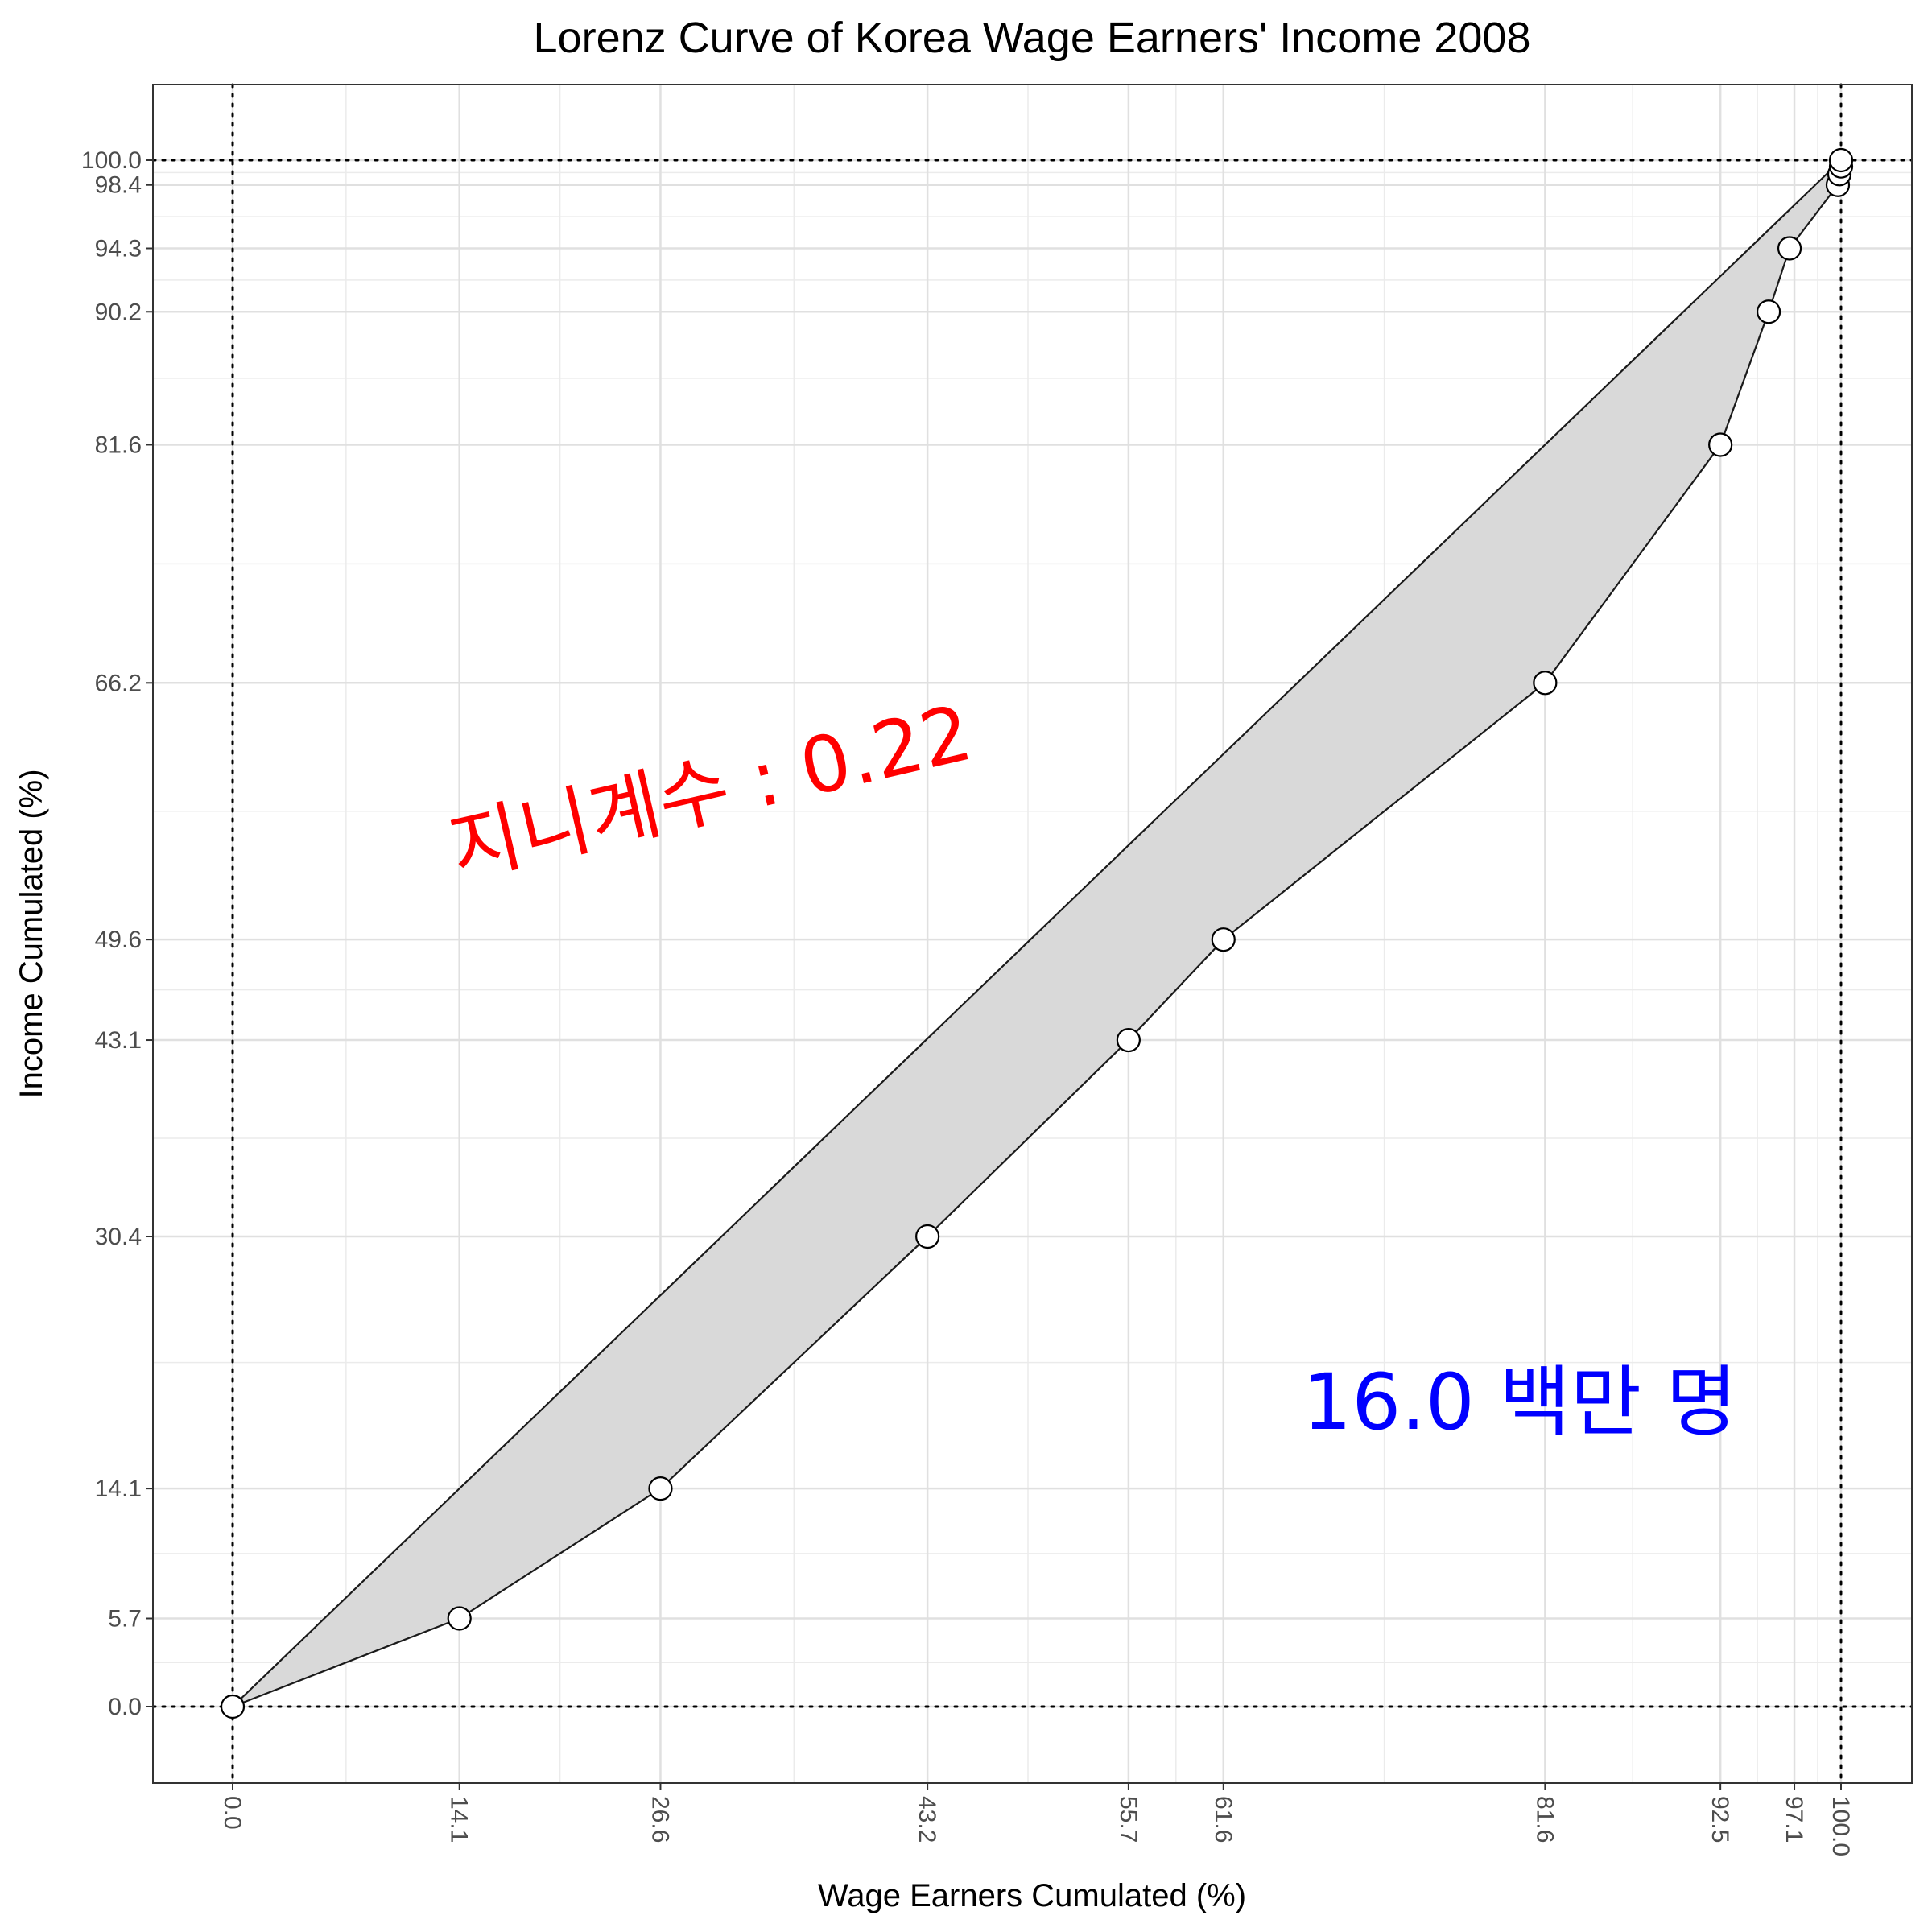 The height and width of the screenshot is (1932, 1932). Describe the element at coordinates (1036, 1819) in the screenshot. I see `x-axis-ticks: 0.0 14.1 26.6 43.2 55.7 61.6 81.6 92.5 97.1 100.0` at that location.